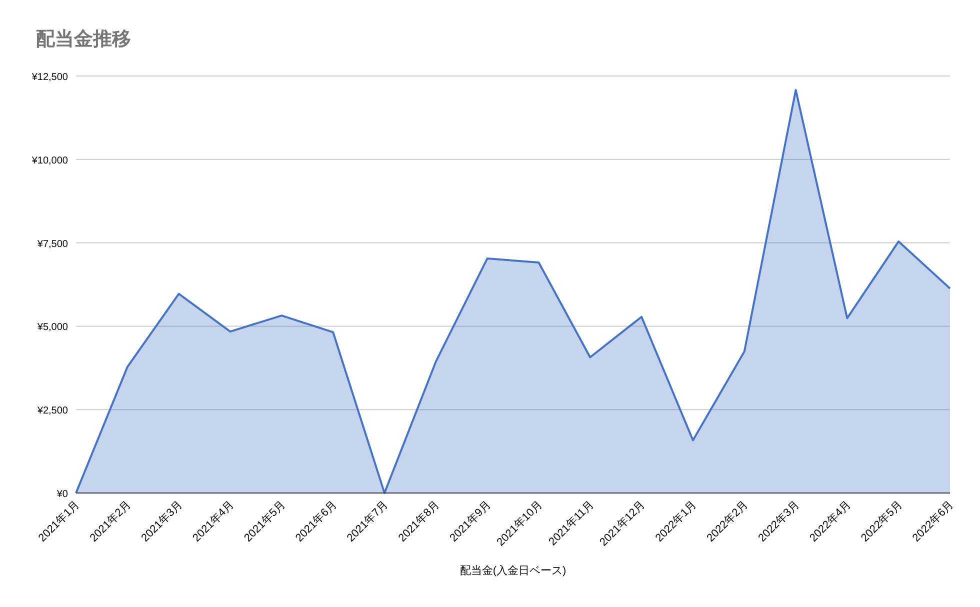 This screenshot has width=980, height=607. What do you see at coordinates (49, 77) in the screenshot?
I see `y-tick-label: ¥12,500` at bounding box center [49, 77].